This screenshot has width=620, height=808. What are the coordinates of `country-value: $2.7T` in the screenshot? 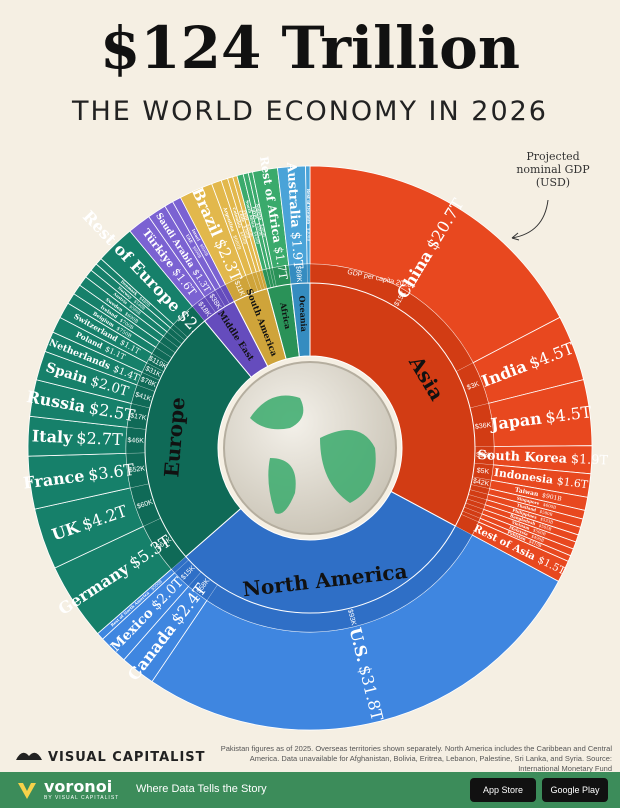 It's located at (99, 438).